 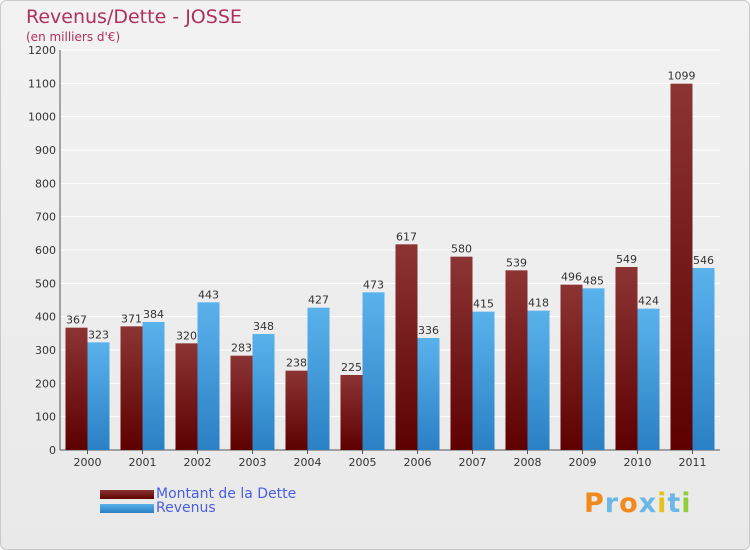 What do you see at coordinates (461, 249) in the screenshot?
I see `value-label-debt: 580` at bounding box center [461, 249].